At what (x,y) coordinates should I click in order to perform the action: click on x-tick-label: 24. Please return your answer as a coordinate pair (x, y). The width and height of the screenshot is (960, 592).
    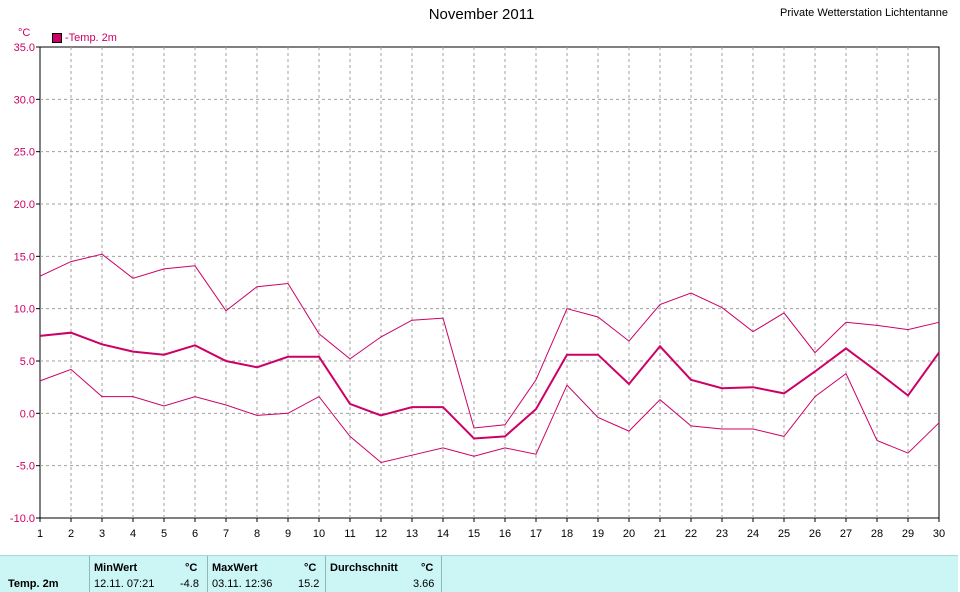
    Looking at the image, I should click on (753, 534).